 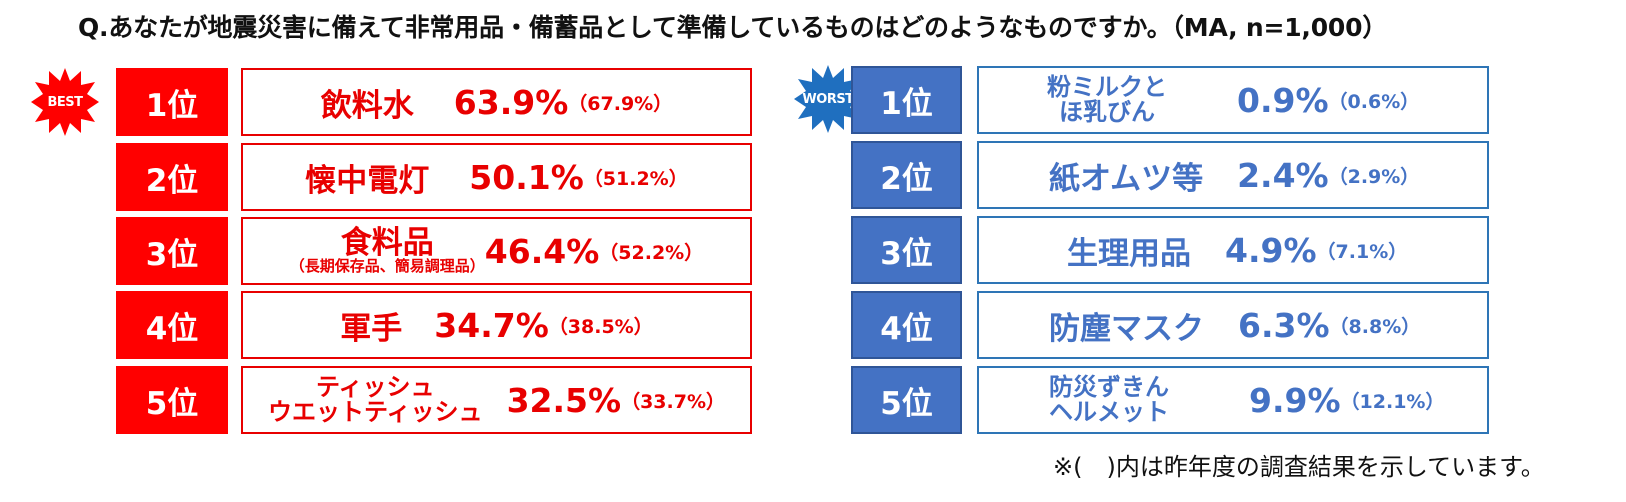 I want to click on item-previous-percent: （52.2%）, so click(x=651, y=252).